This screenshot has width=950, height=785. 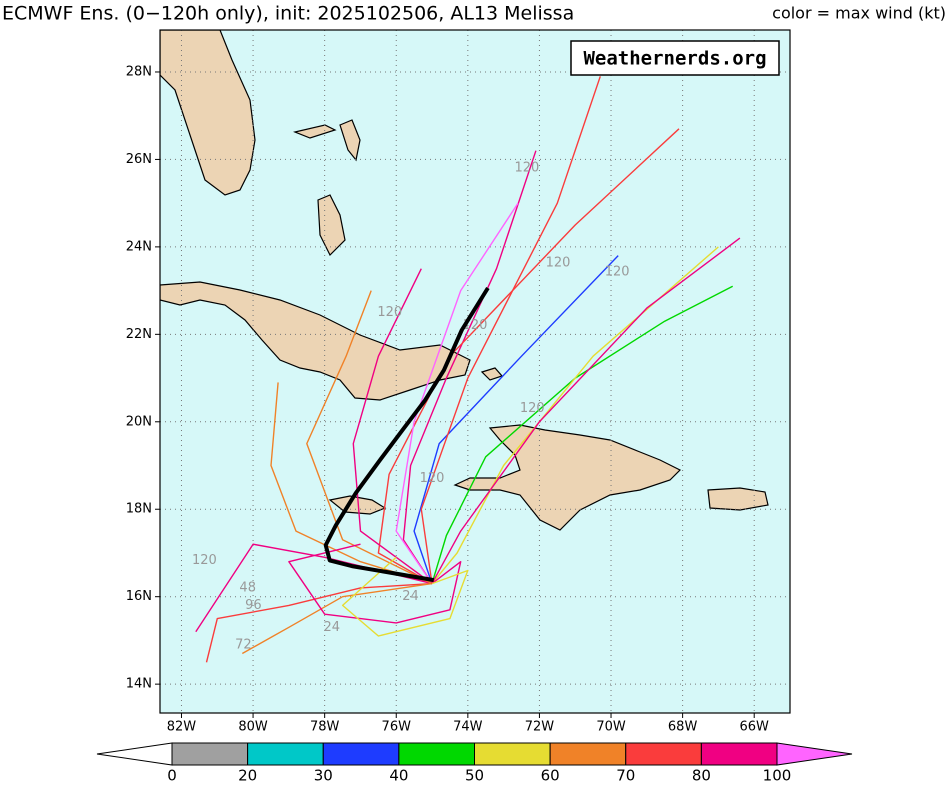 I want to click on colorbar-label: 60, so click(x=550, y=776).